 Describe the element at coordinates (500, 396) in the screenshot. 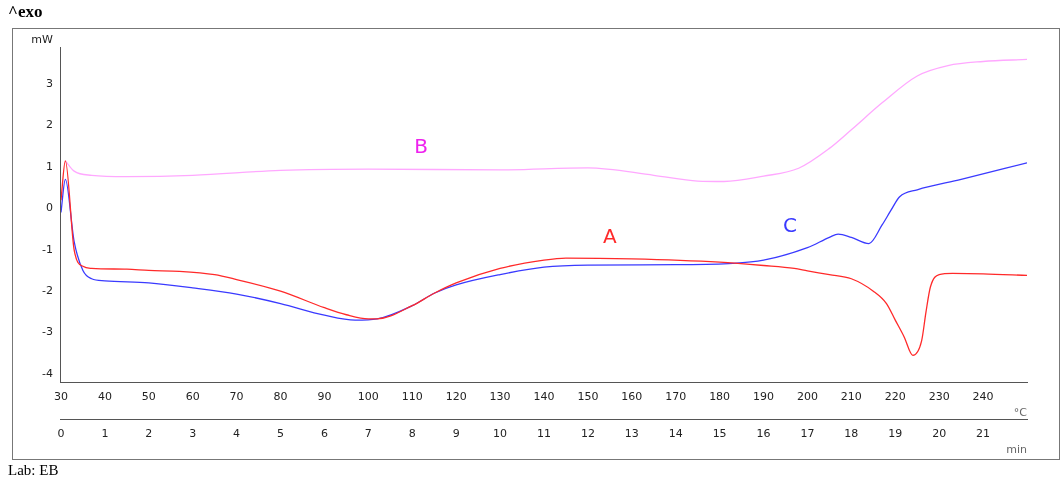

I see `x-tick-label: 130` at that location.